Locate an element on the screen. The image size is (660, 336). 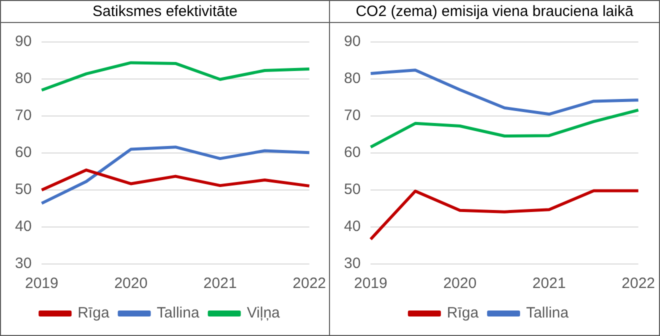
legend-label: Viļņa is located at coordinates (263, 313).